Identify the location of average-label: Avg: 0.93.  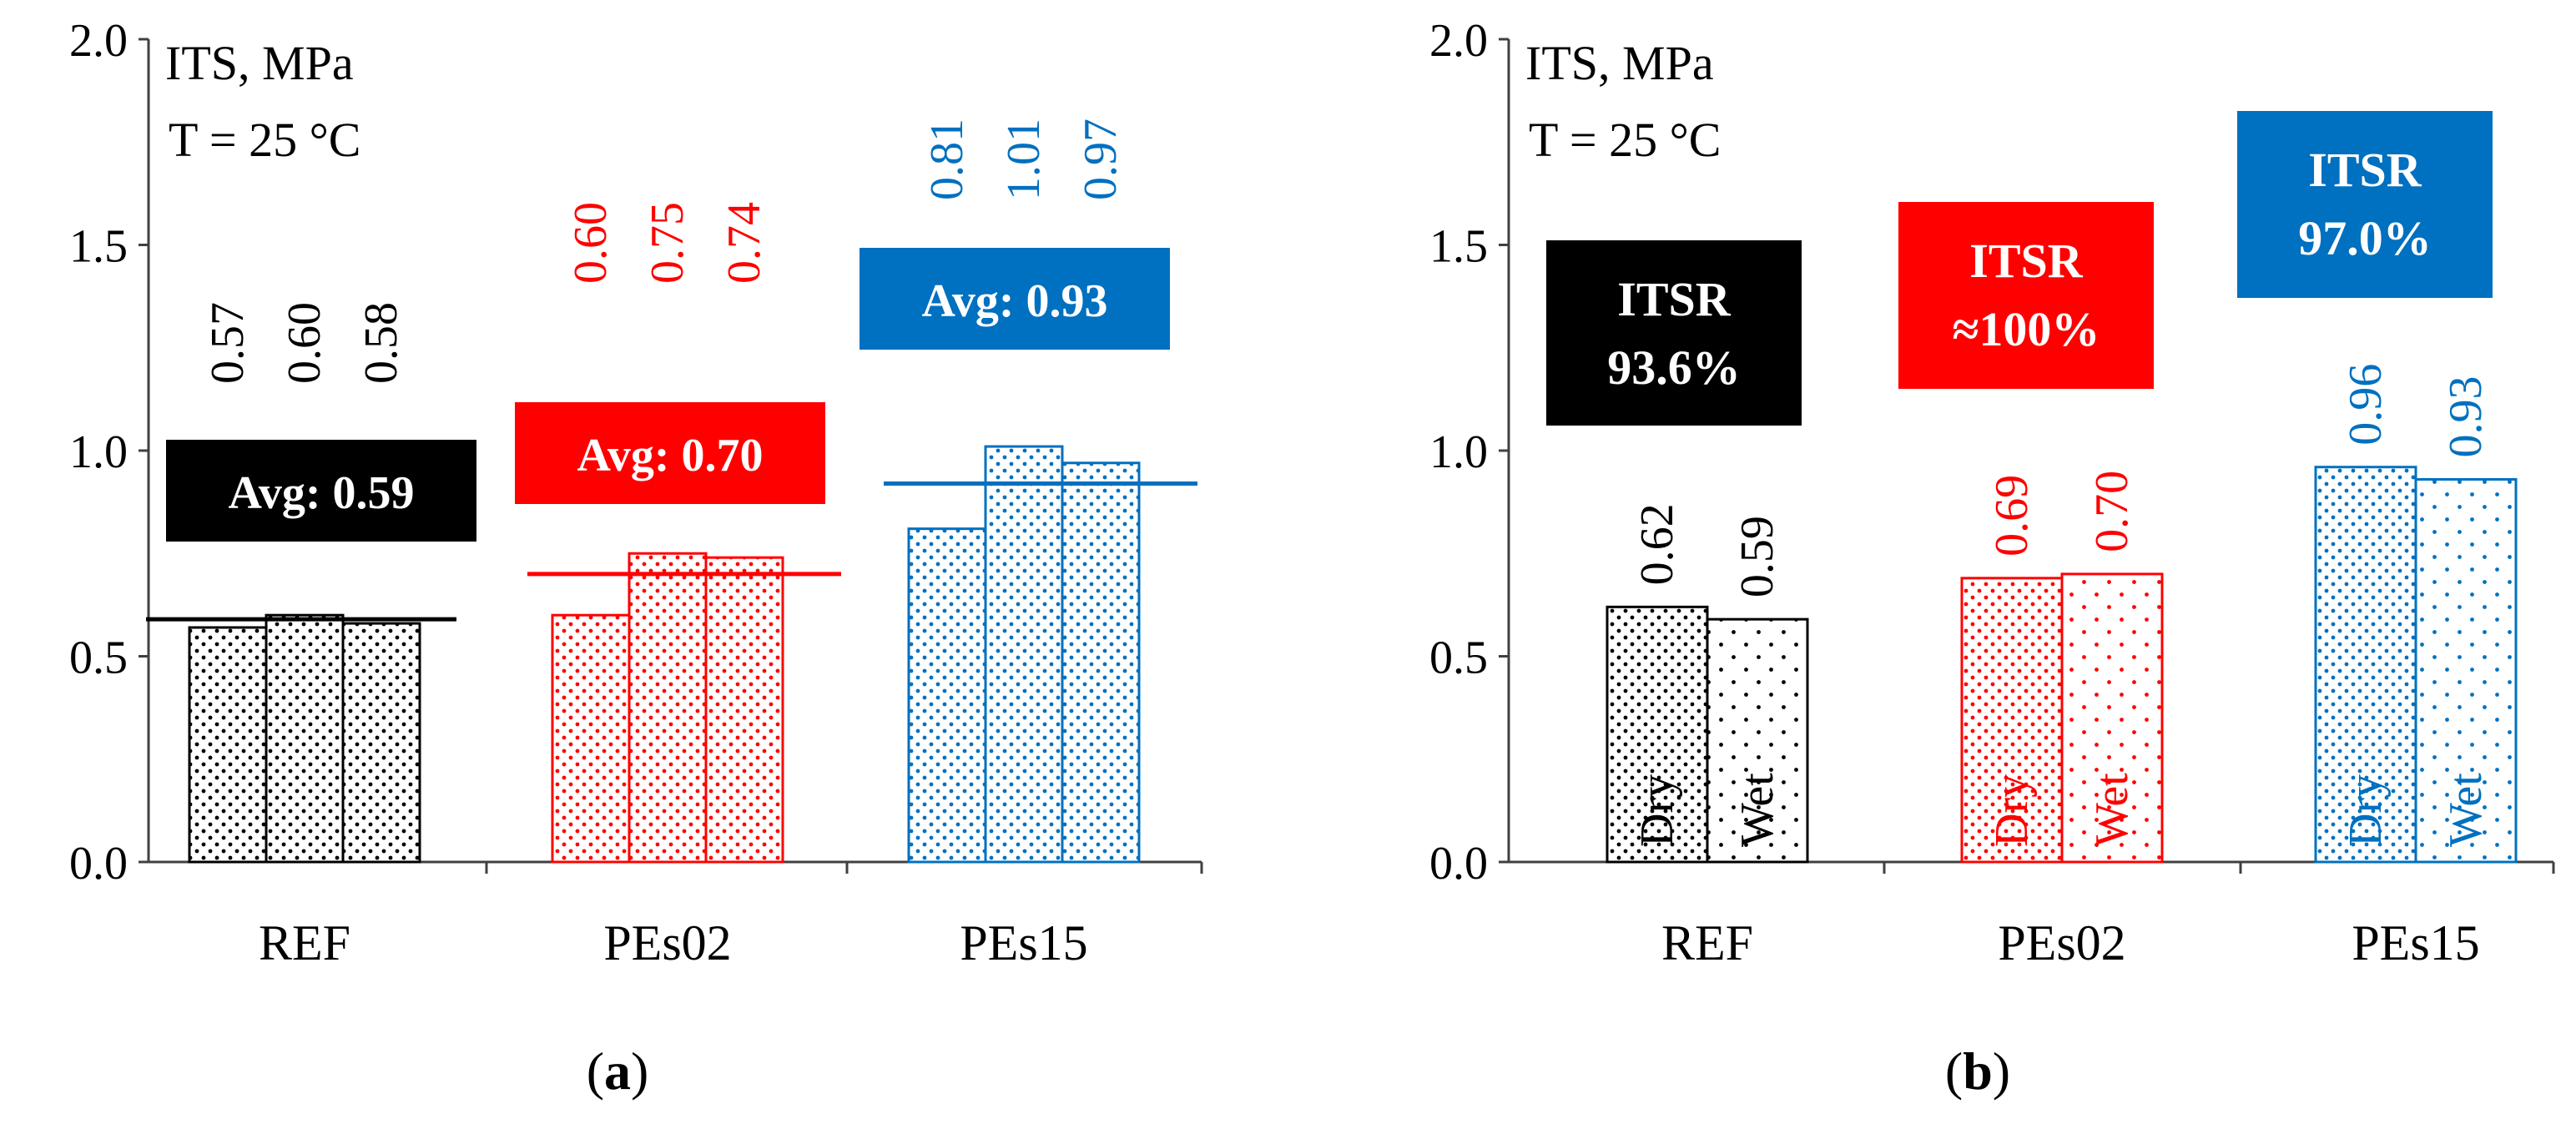
(1015, 301).